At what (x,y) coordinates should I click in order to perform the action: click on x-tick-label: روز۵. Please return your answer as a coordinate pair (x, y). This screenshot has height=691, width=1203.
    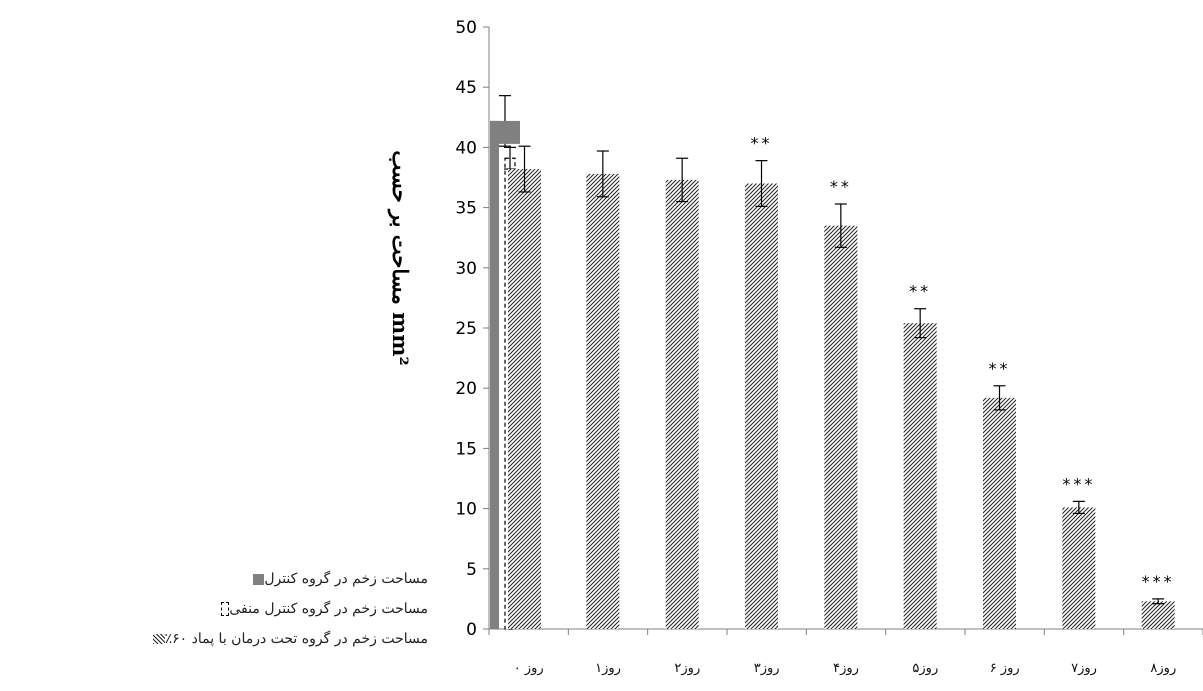
    Looking at the image, I should click on (925, 668).